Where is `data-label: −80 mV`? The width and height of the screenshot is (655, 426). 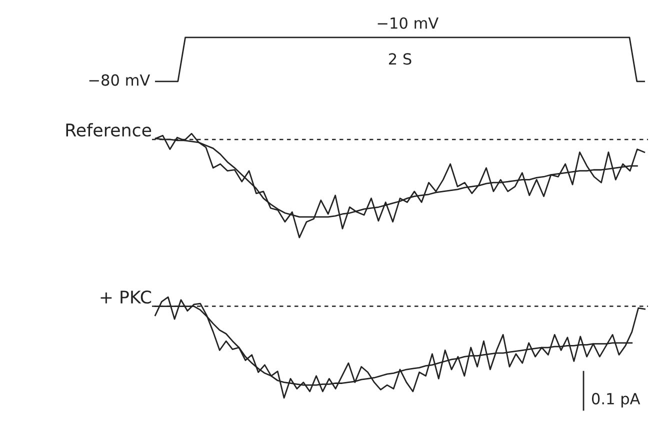 data-label: −80 mV is located at coordinates (119, 80).